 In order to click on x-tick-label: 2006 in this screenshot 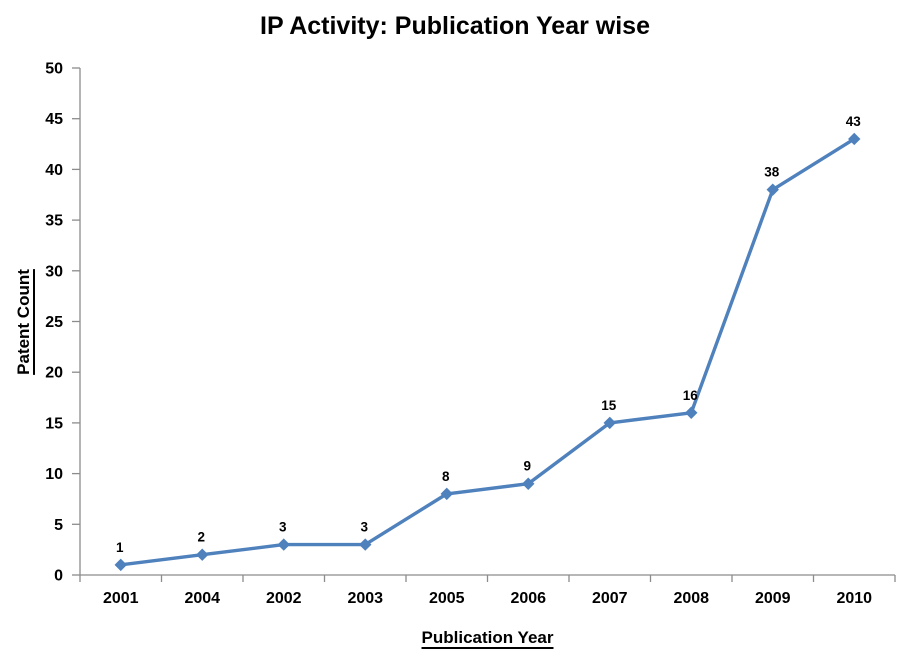, I will do `click(528, 598)`.